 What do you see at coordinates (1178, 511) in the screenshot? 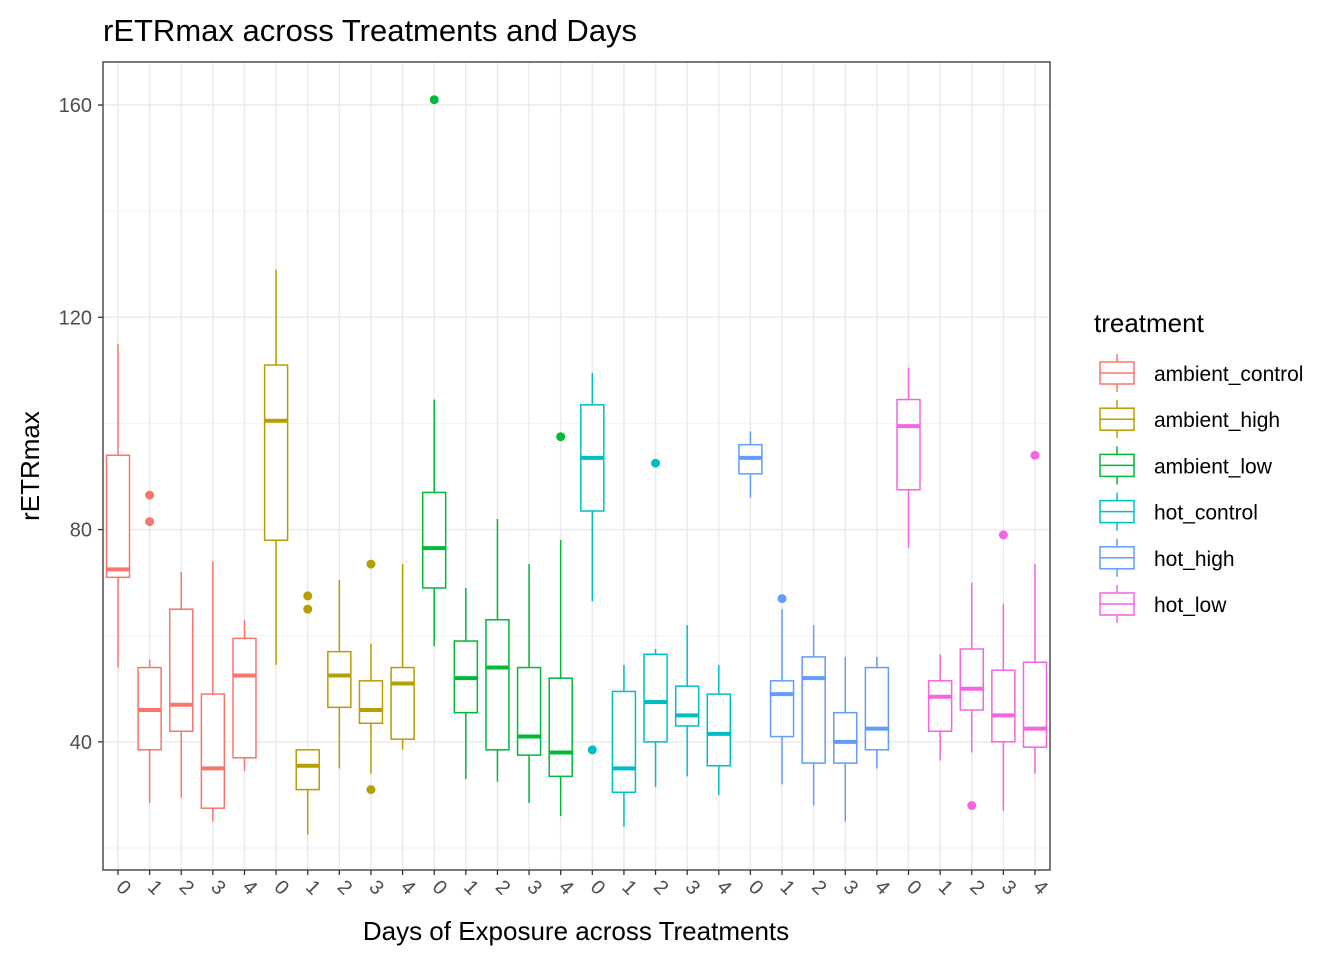
I see `legend-item-hot_control: hot_control` at bounding box center [1178, 511].